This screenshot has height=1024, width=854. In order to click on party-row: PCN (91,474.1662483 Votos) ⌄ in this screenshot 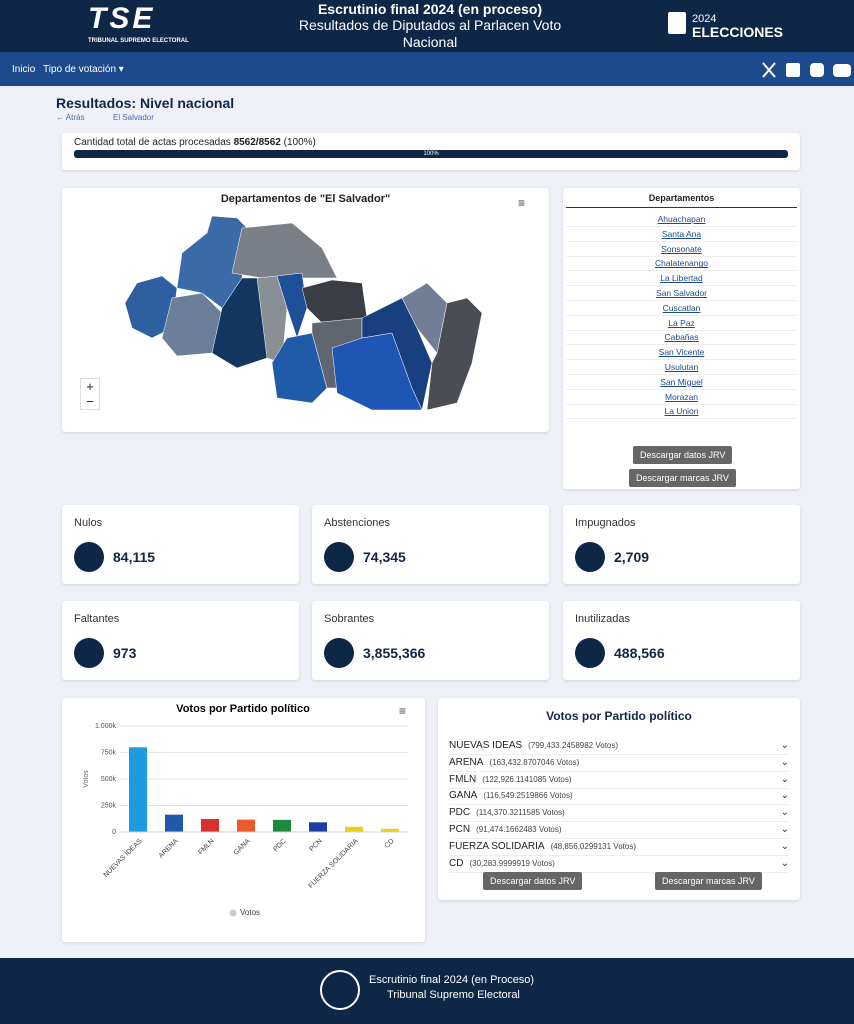, I will do `click(619, 830)`.